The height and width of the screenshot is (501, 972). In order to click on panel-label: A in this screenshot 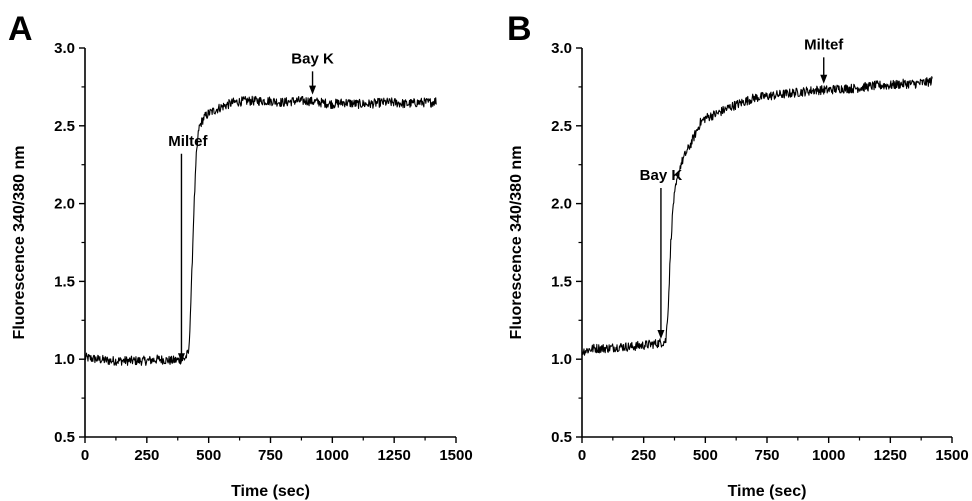, I will do `click(20, 29)`.